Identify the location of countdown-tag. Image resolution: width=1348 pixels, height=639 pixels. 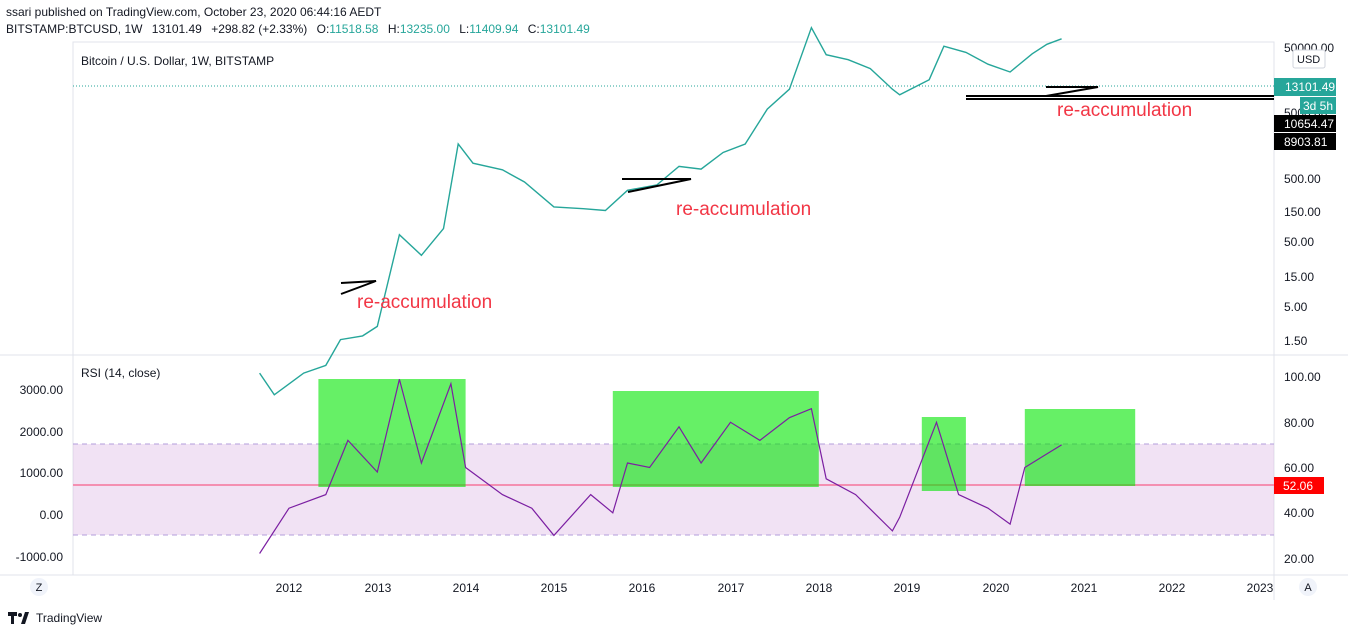
(1318, 105).